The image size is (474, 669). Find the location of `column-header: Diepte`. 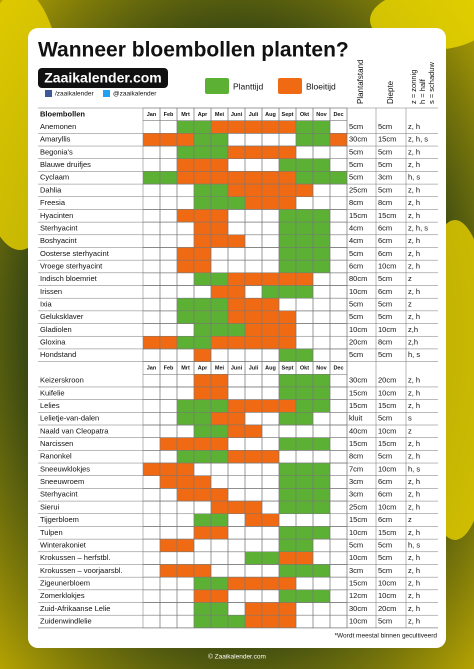

column-header: Diepte is located at coordinates (390, 92).